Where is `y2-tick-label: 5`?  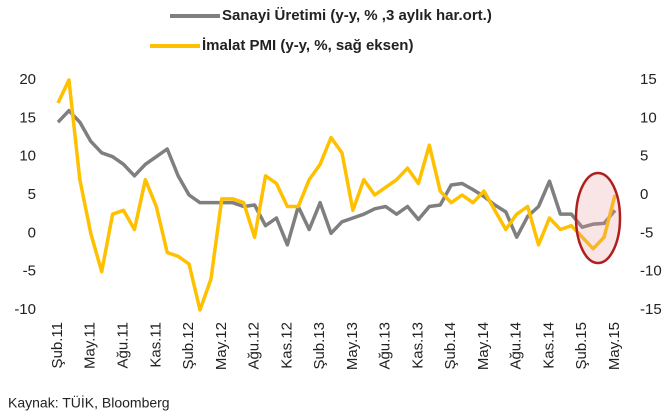 y2-tick-label: 5 is located at coordinates (644, 156).